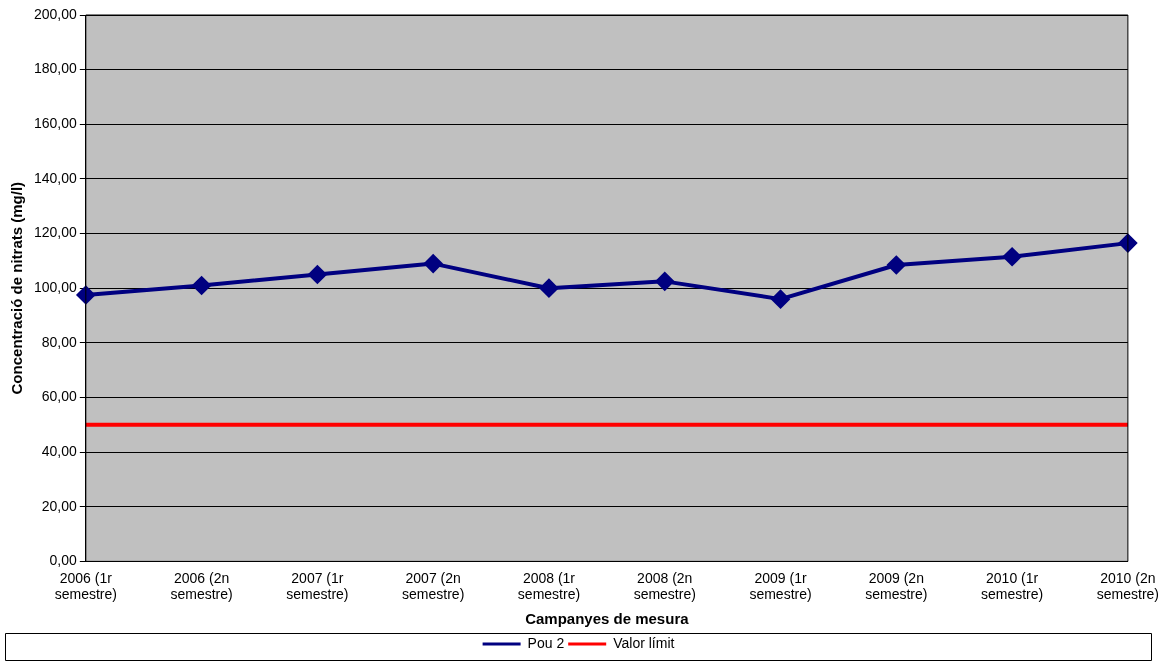 This screenshot has width=1162, height=663. I want to click on x-tick-label: 2007 (1r semestre), so click(317, 586).